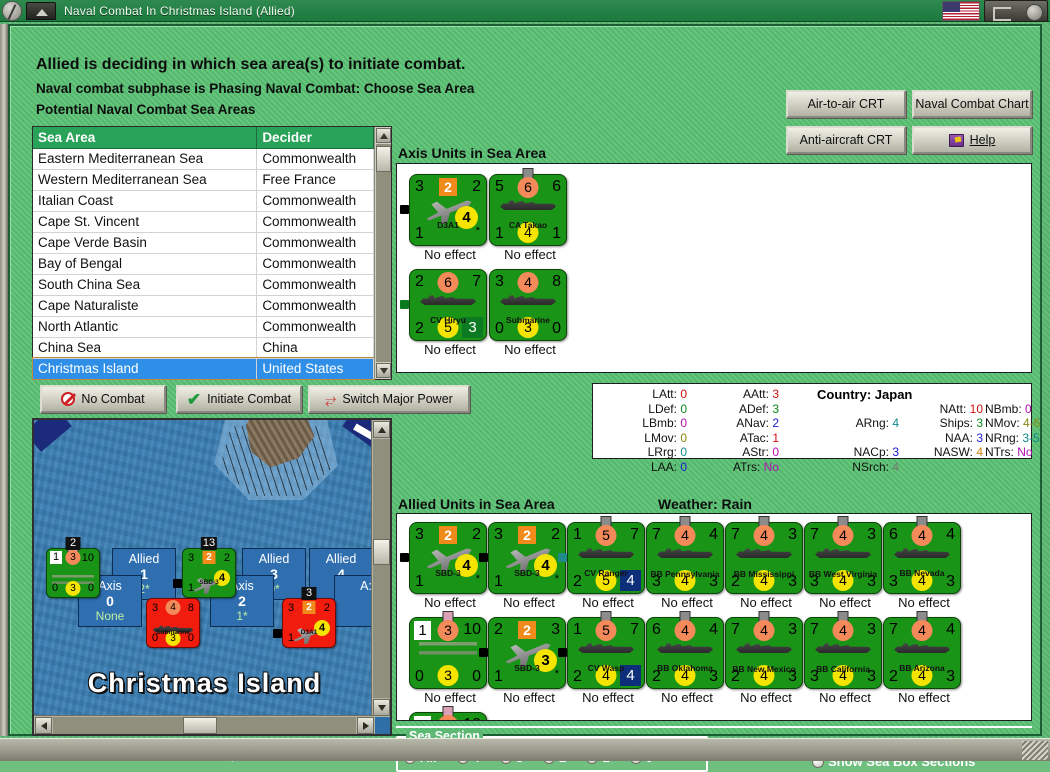 The image size is (1050, 772). I want to click on counter-cell: 2 6 7 2 5 3 CV Hiryu No effect, so click(445, 313).